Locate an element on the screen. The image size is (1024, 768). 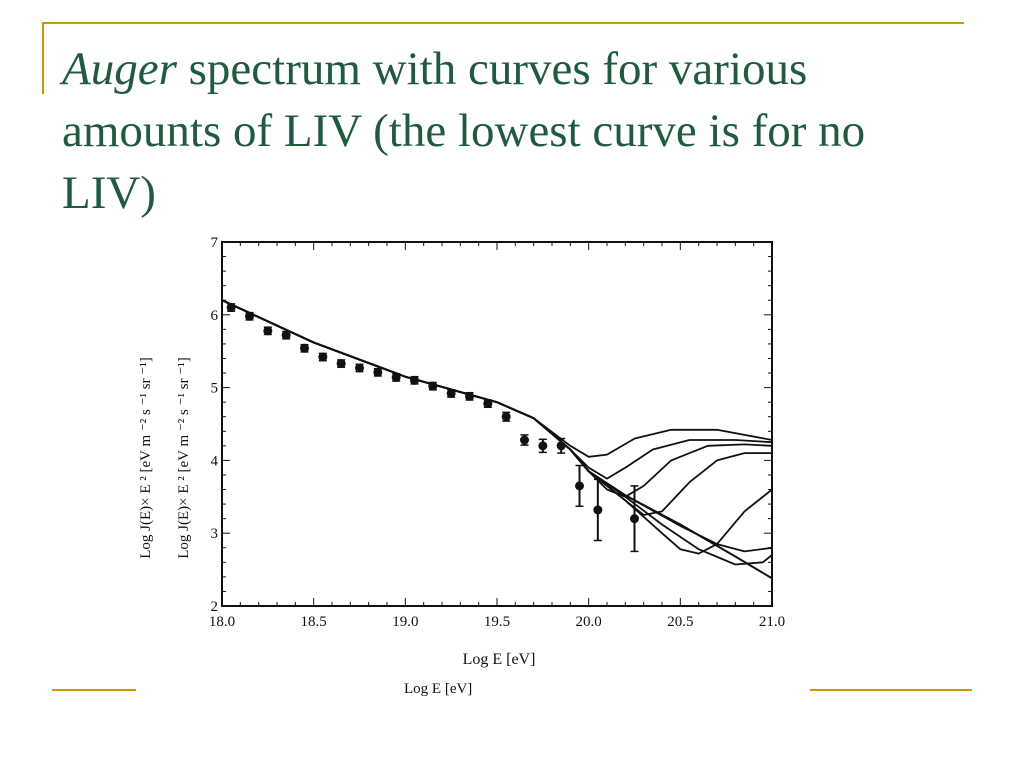
x-tick-label: 19.5 is located at coordinates (497, 622).